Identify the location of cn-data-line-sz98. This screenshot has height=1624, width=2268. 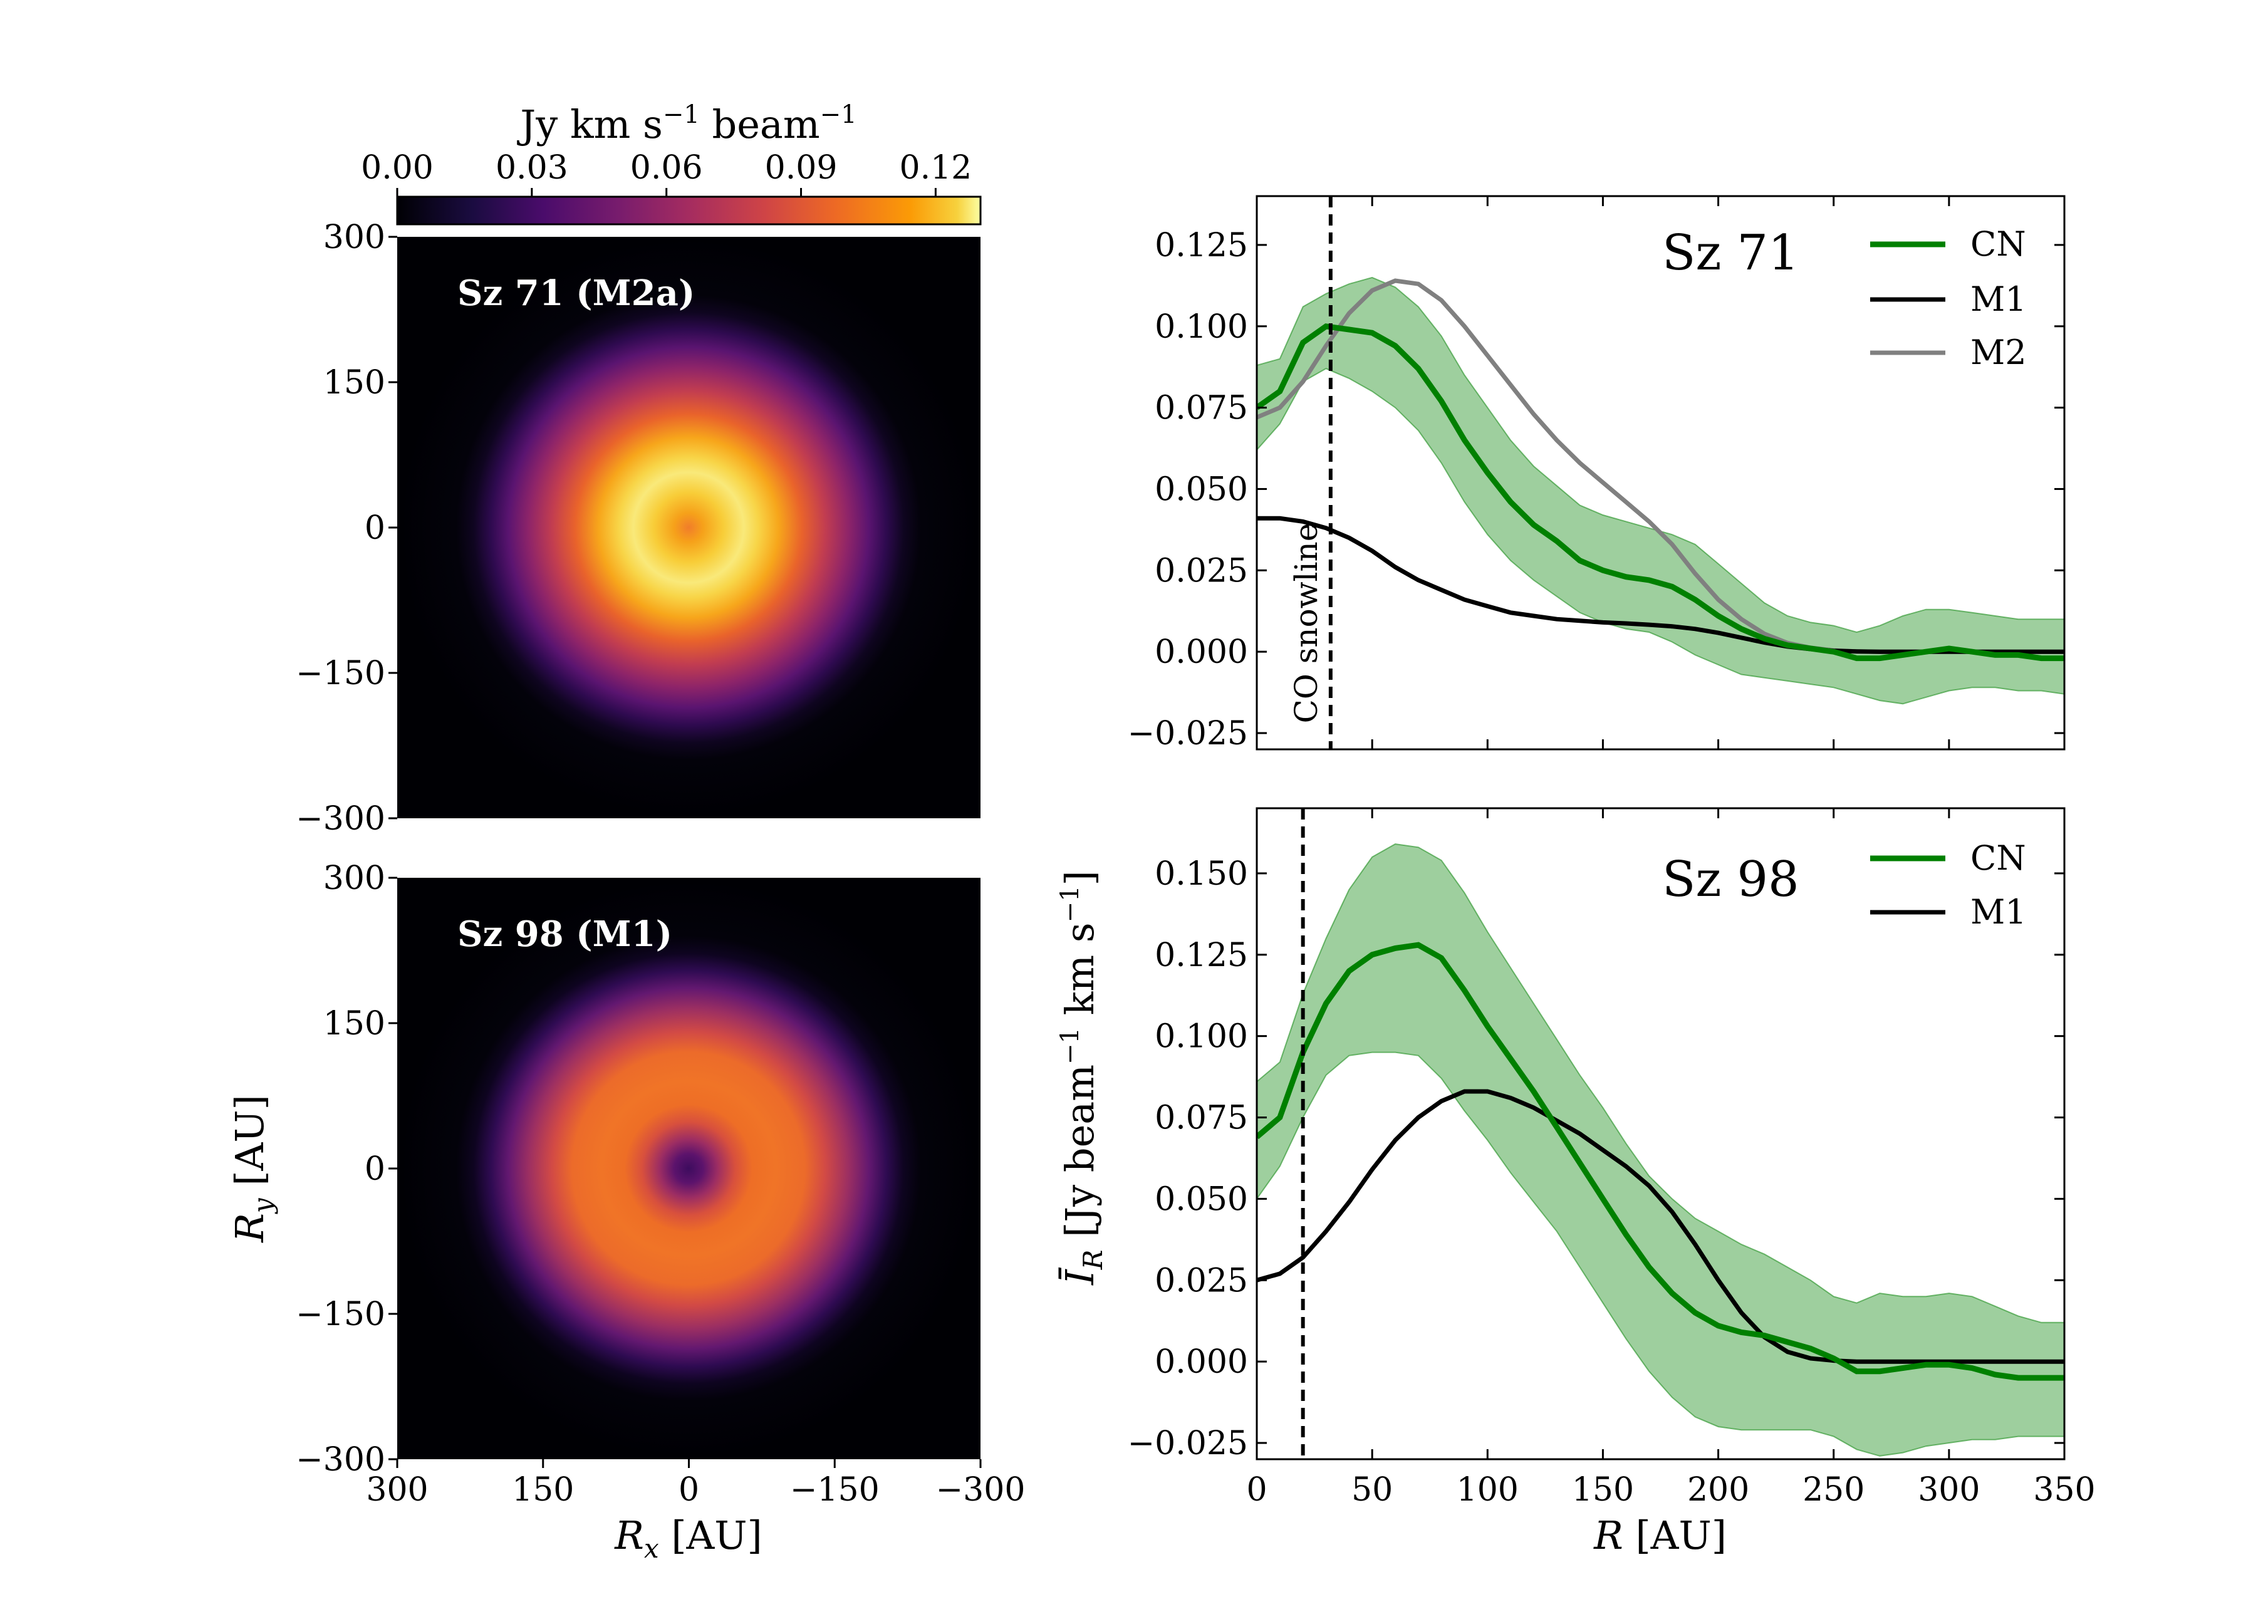
(1661, 1161).